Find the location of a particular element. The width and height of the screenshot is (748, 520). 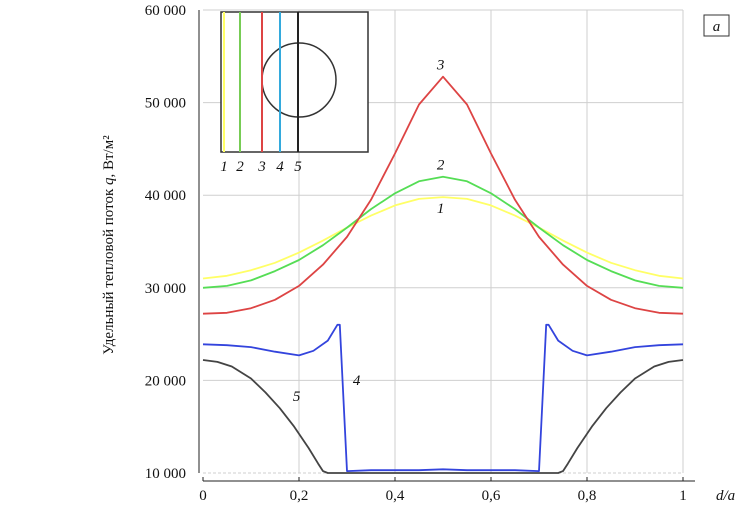

x-tick-label: 0,6 is located at coordinates (491, 496).